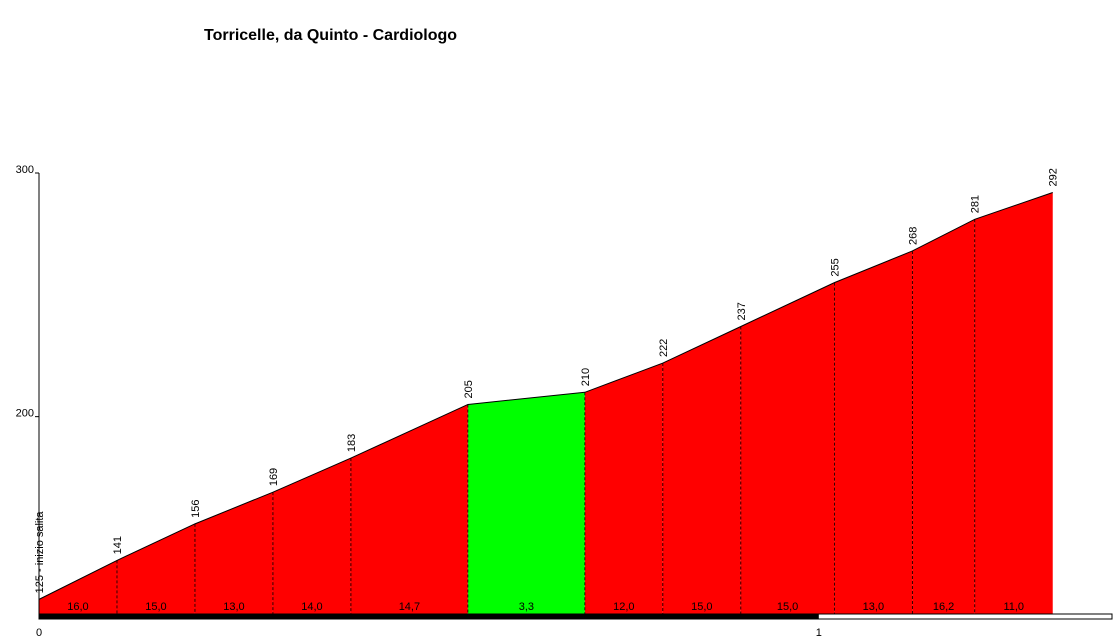 This screenshot has width=1118, height=644. Describe the element at coordinates (118, 545) in the screenshot. I see `elevation-label: 141` at that location.